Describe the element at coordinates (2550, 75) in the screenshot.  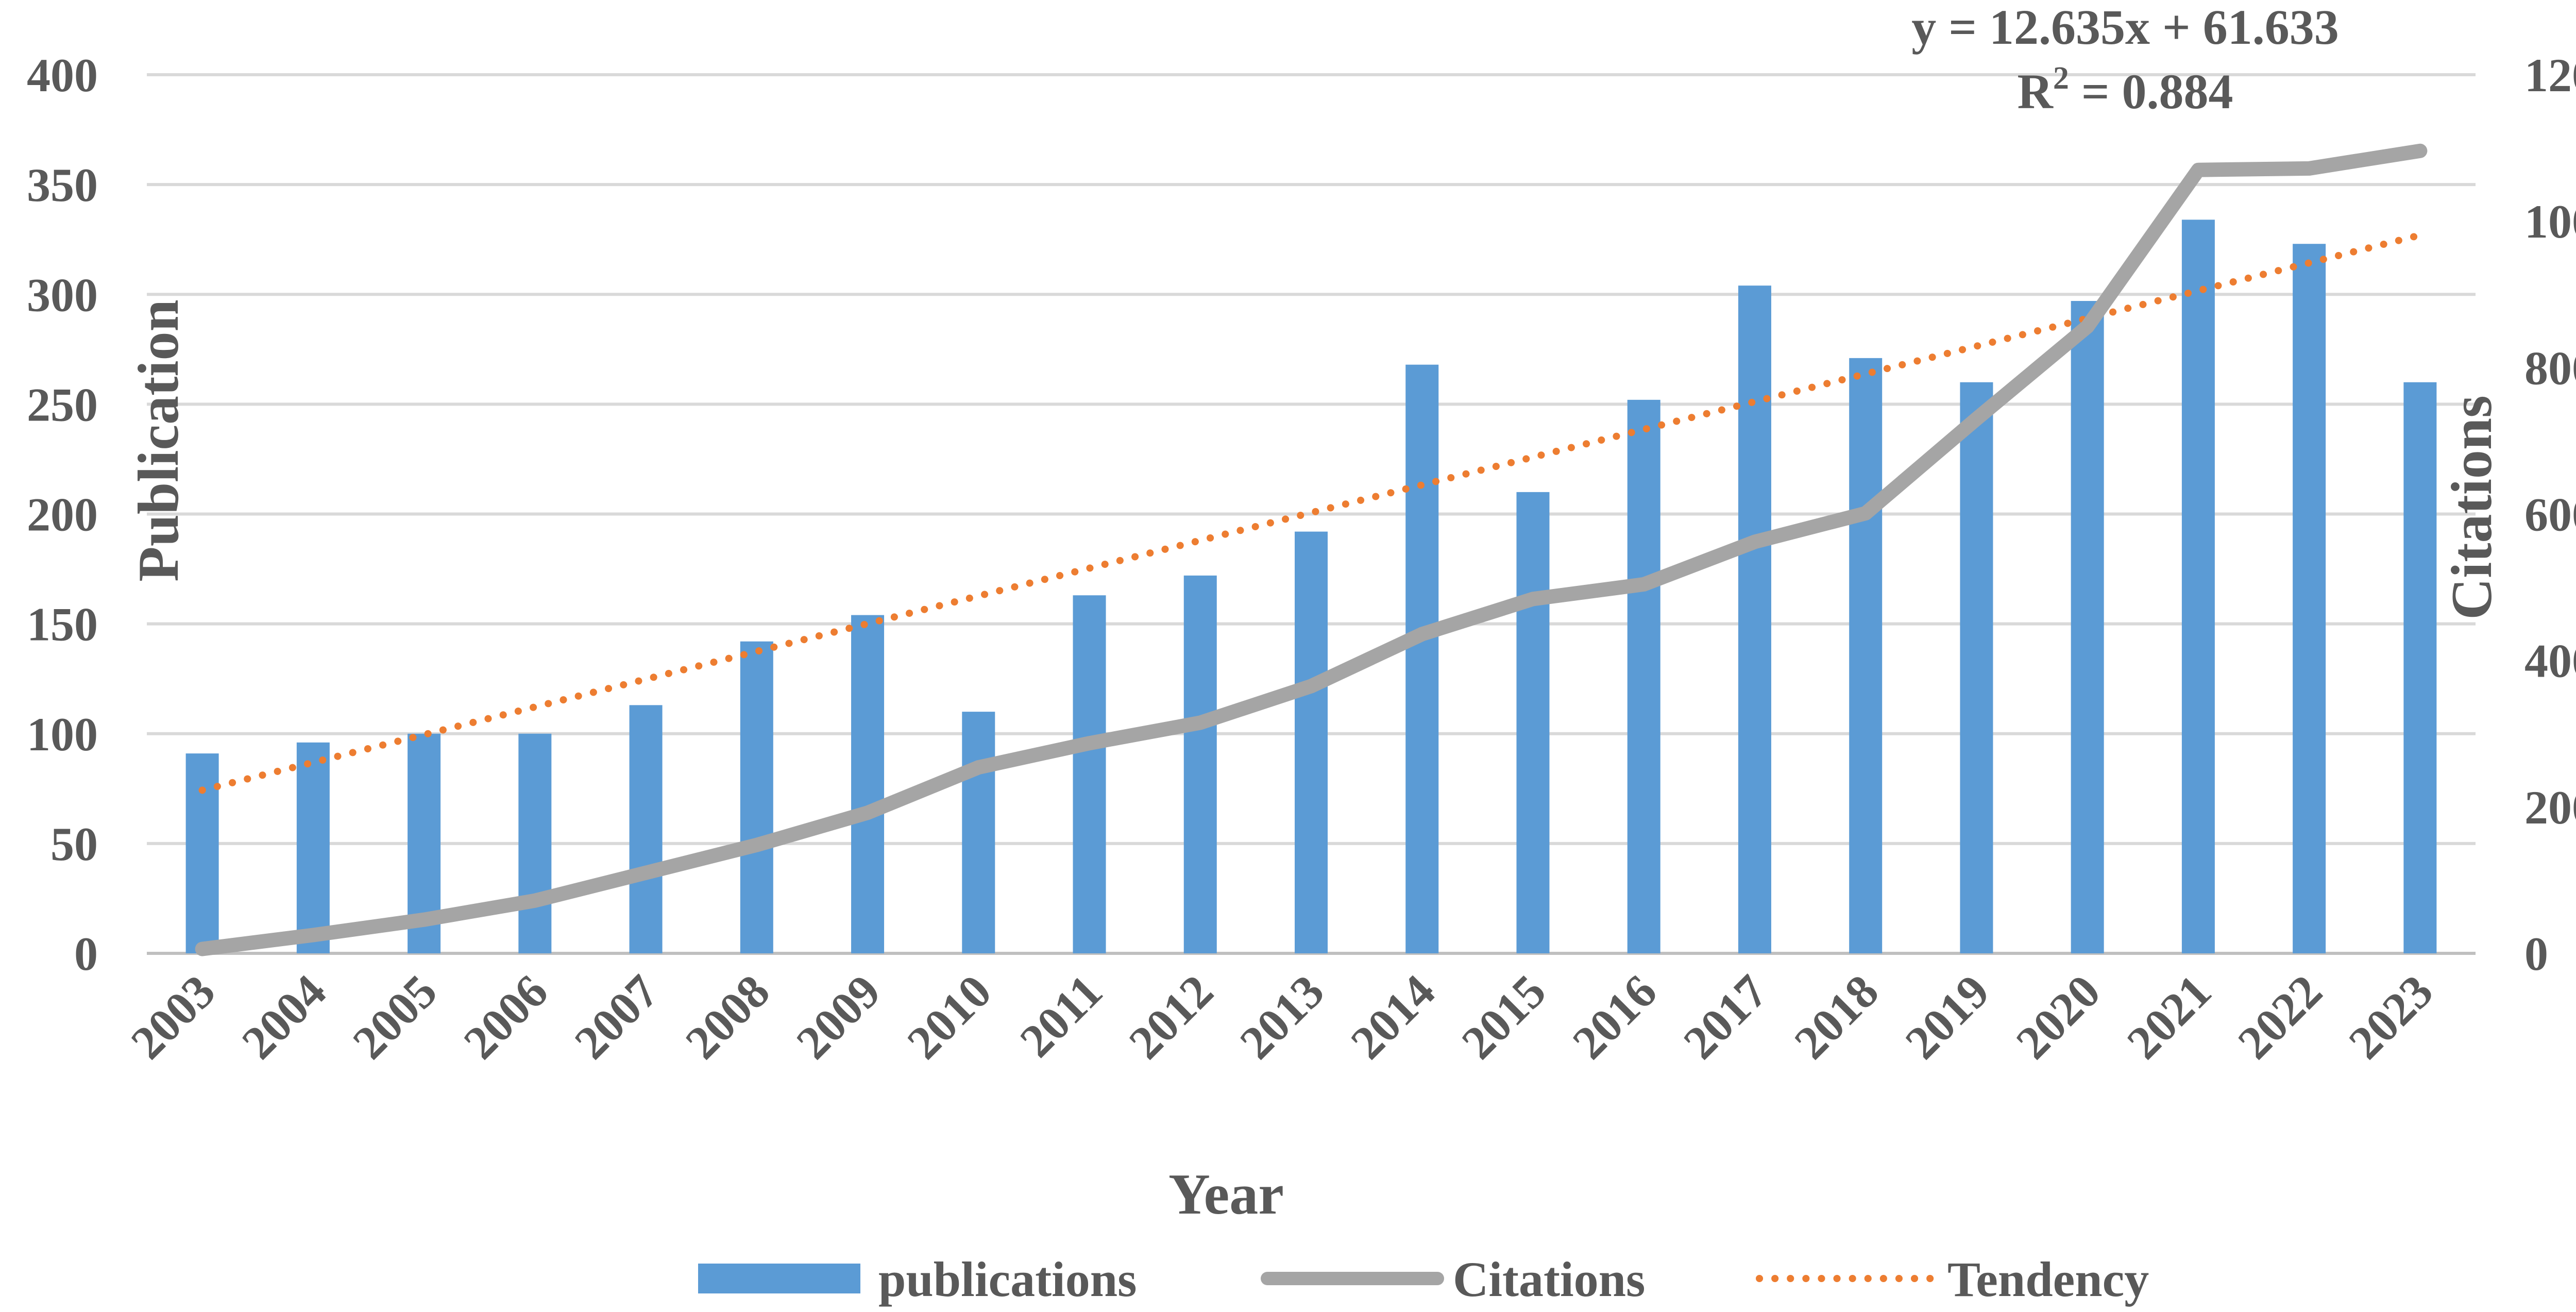
I see `right-tick-label: 12000` at that location.